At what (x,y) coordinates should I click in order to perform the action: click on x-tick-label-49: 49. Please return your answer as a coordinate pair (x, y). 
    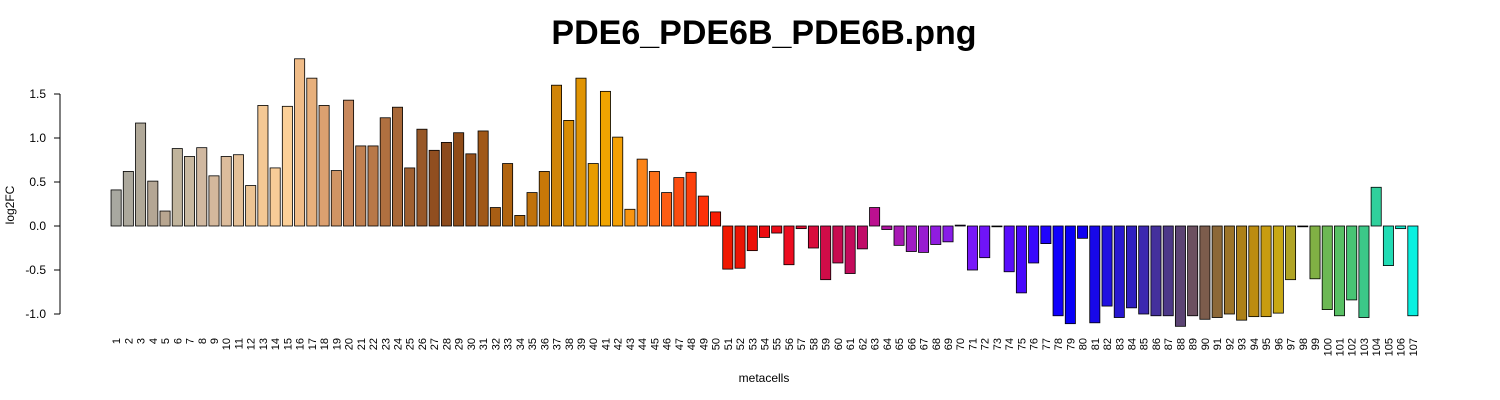
    Looking at the image, I should click on (704, 344).